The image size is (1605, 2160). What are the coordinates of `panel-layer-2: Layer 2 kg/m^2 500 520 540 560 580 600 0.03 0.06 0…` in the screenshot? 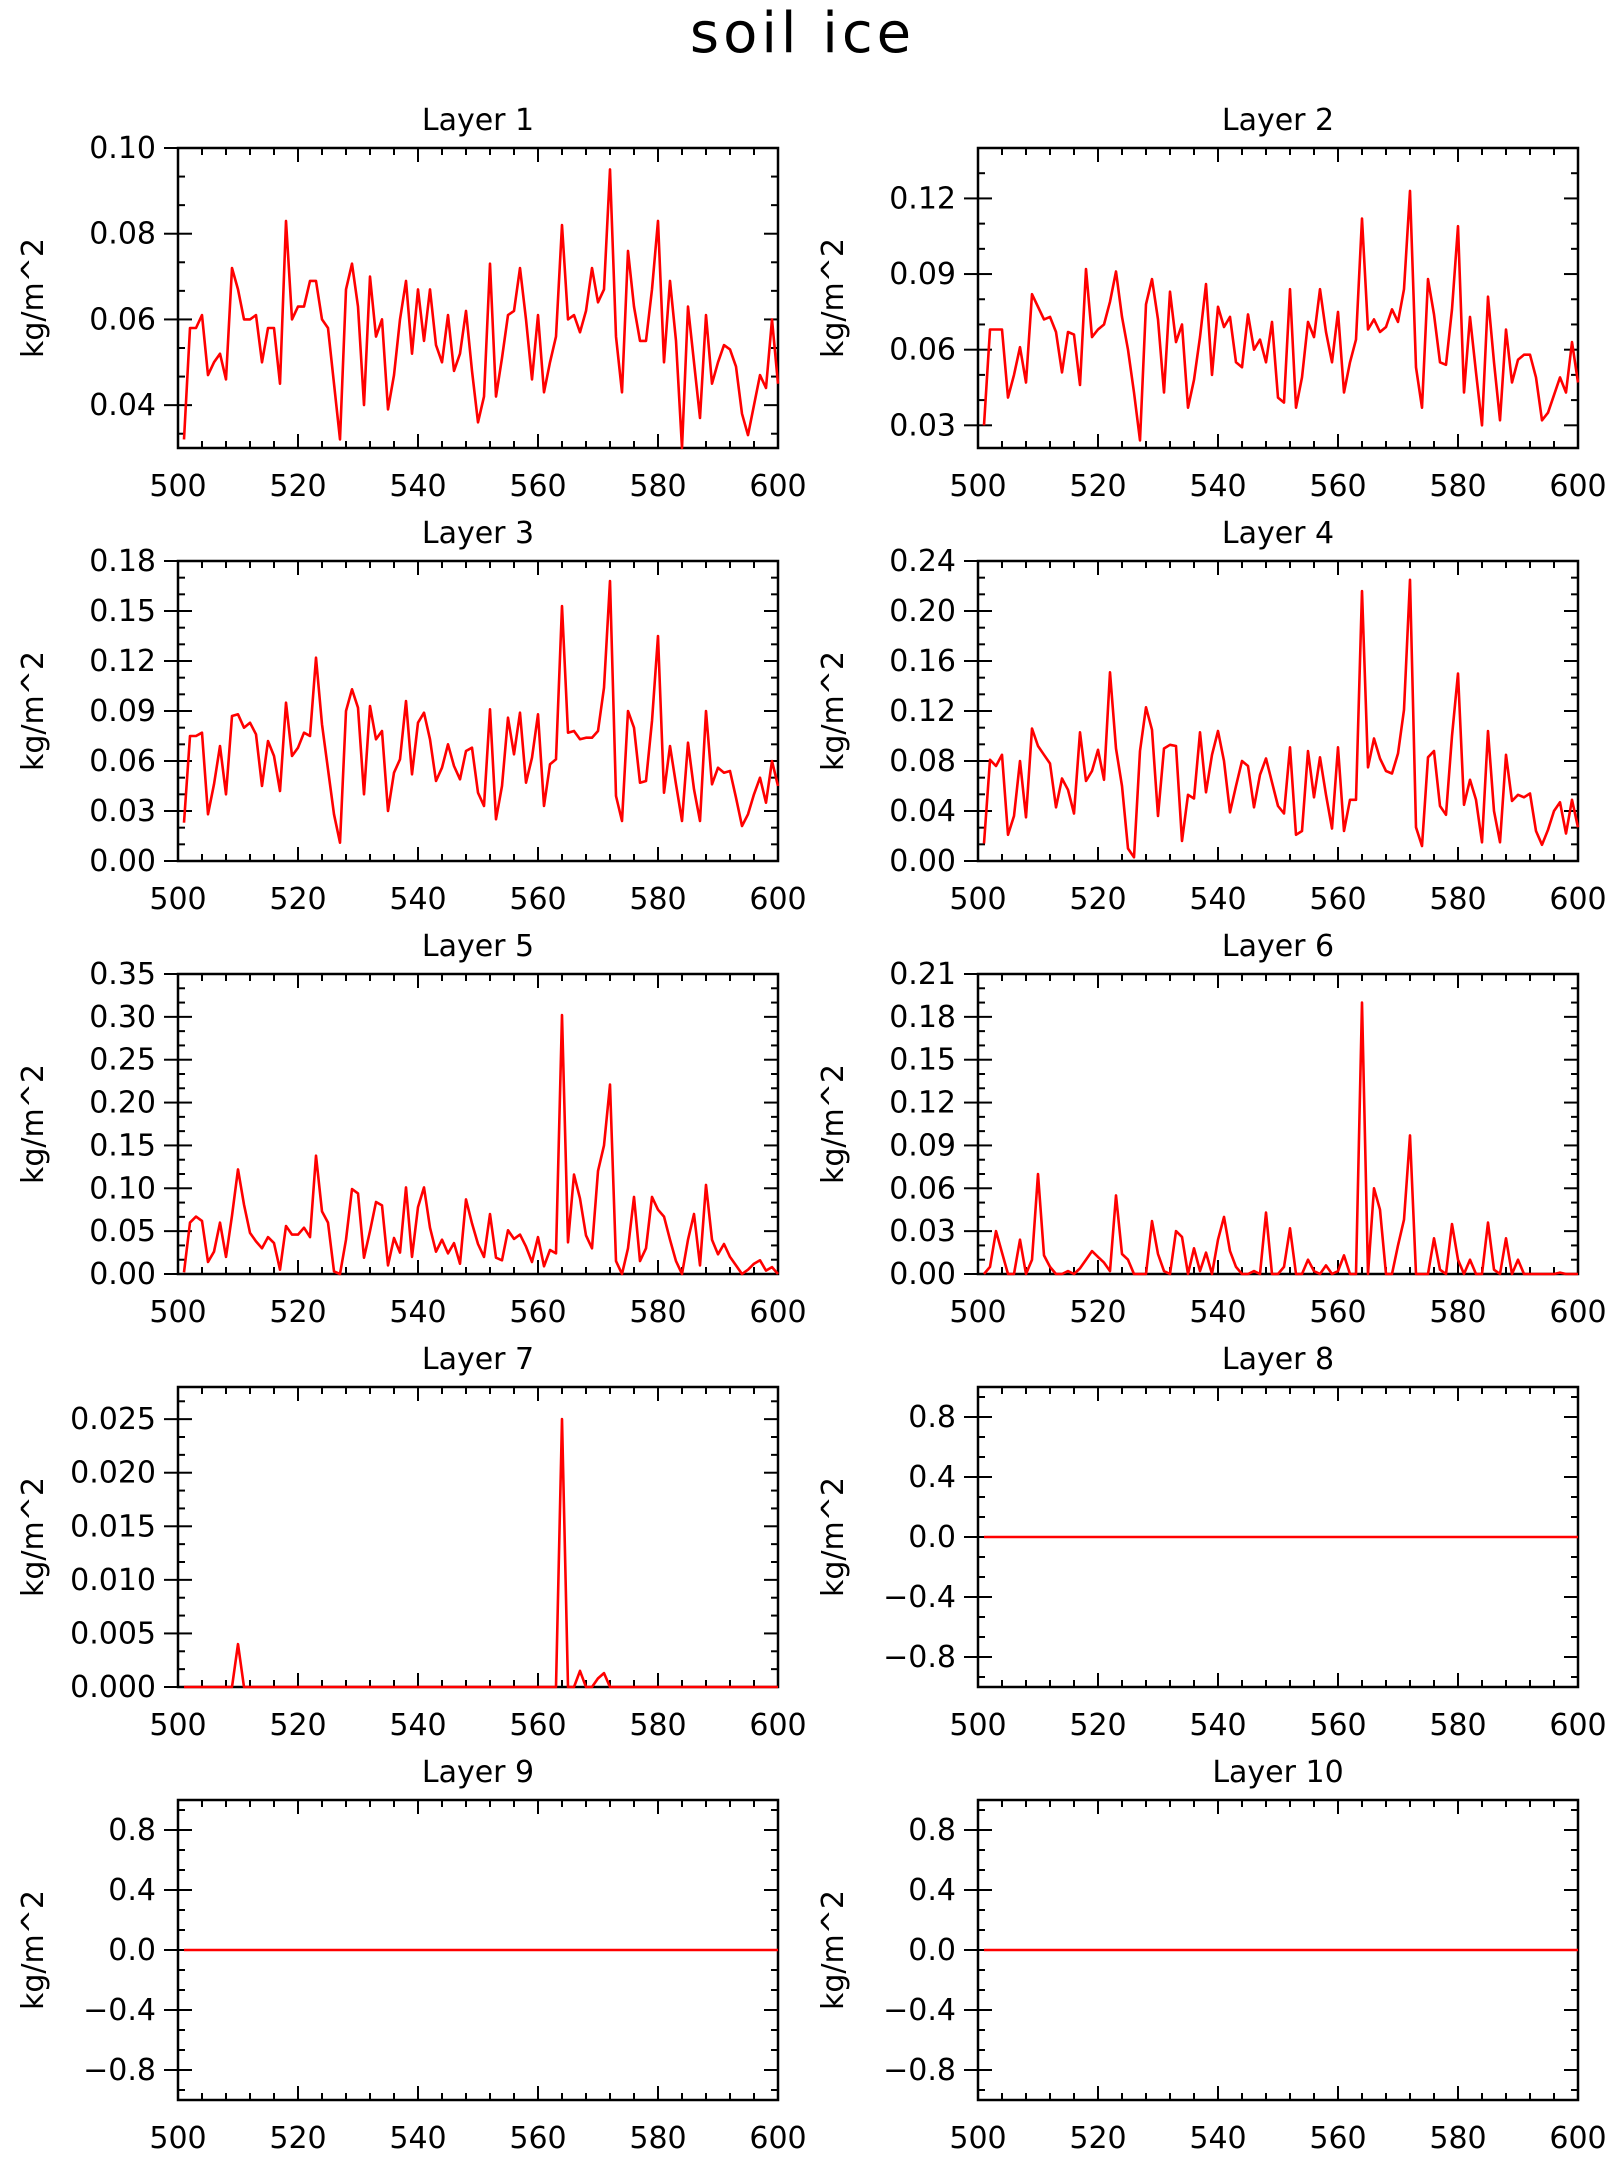 It's located at (1210, 303).